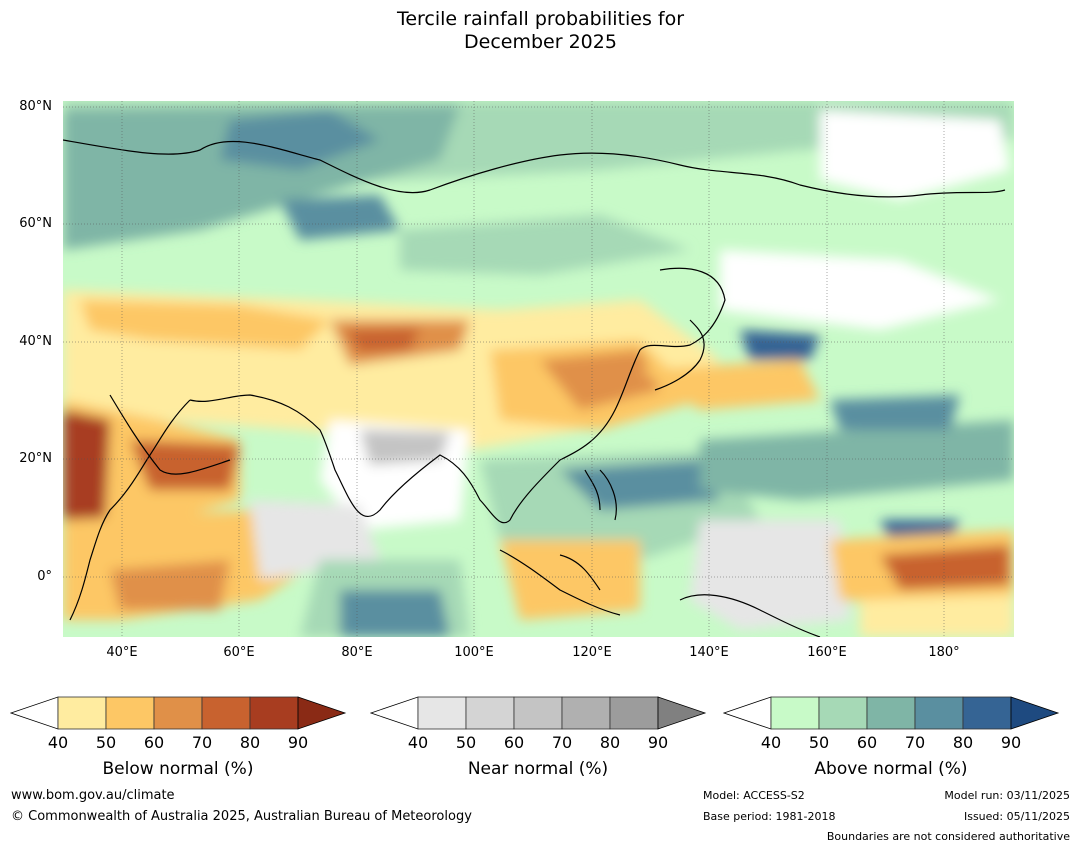  Describe the element at coordinates (418, 742) in the screenshot. I see `colorbar-near-tick: 40` at that location.